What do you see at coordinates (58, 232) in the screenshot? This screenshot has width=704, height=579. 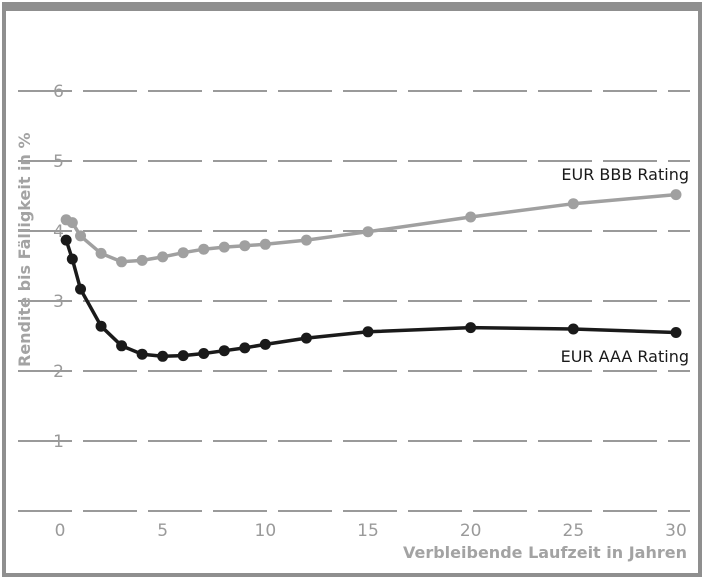 I see `y-tick-label-4: 4` at bounding box center [58, 232].